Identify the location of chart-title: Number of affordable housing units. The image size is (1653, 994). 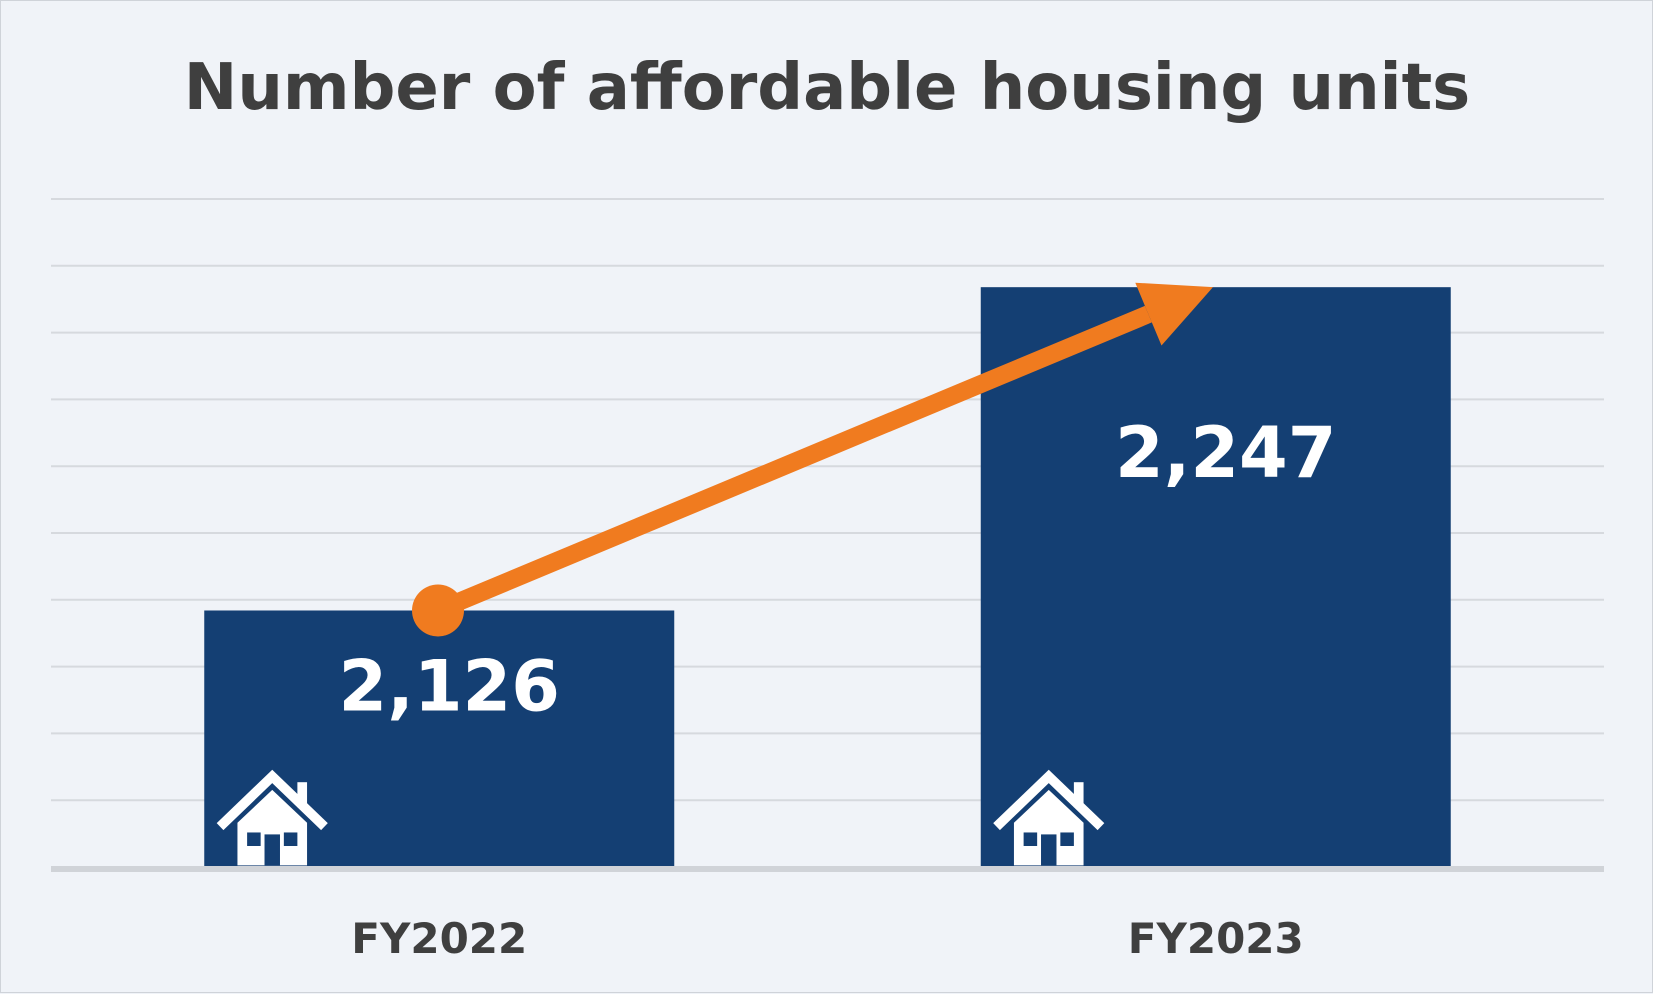
(827, 88).